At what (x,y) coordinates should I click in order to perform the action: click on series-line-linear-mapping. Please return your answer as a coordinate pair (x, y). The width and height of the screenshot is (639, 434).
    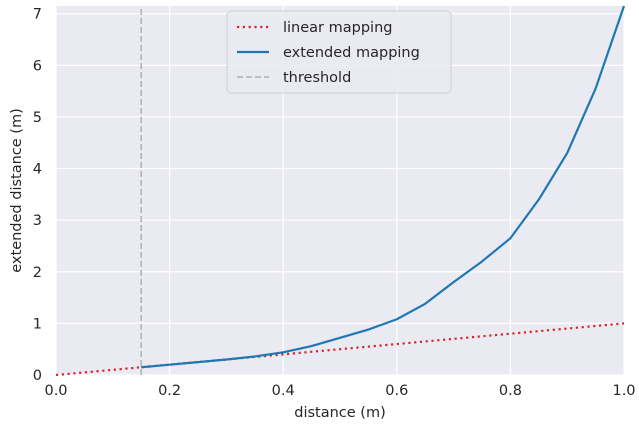
    Looking at the image, I should click on (340, 349).